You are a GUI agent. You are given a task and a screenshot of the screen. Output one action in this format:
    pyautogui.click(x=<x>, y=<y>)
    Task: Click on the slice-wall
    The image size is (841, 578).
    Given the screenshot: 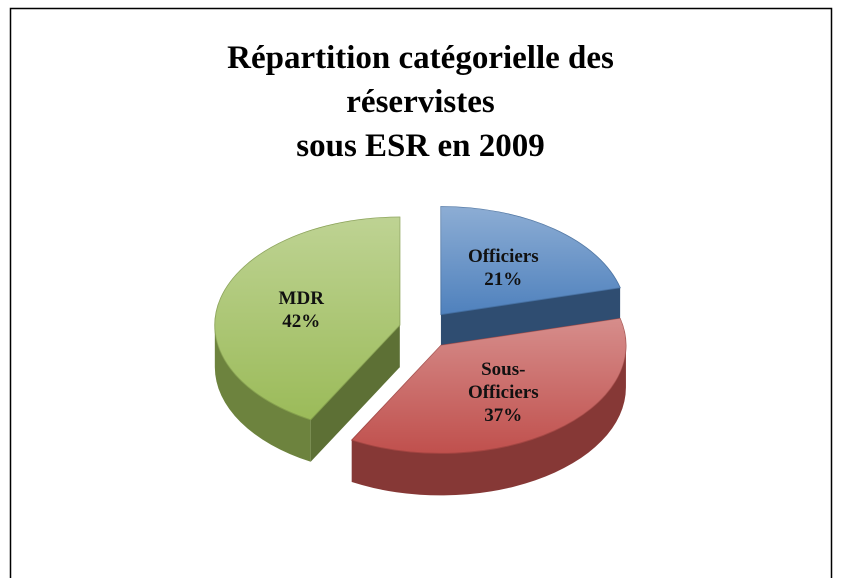 What is the action you would take?
    pyautogui.click(x=355, y=393)
    